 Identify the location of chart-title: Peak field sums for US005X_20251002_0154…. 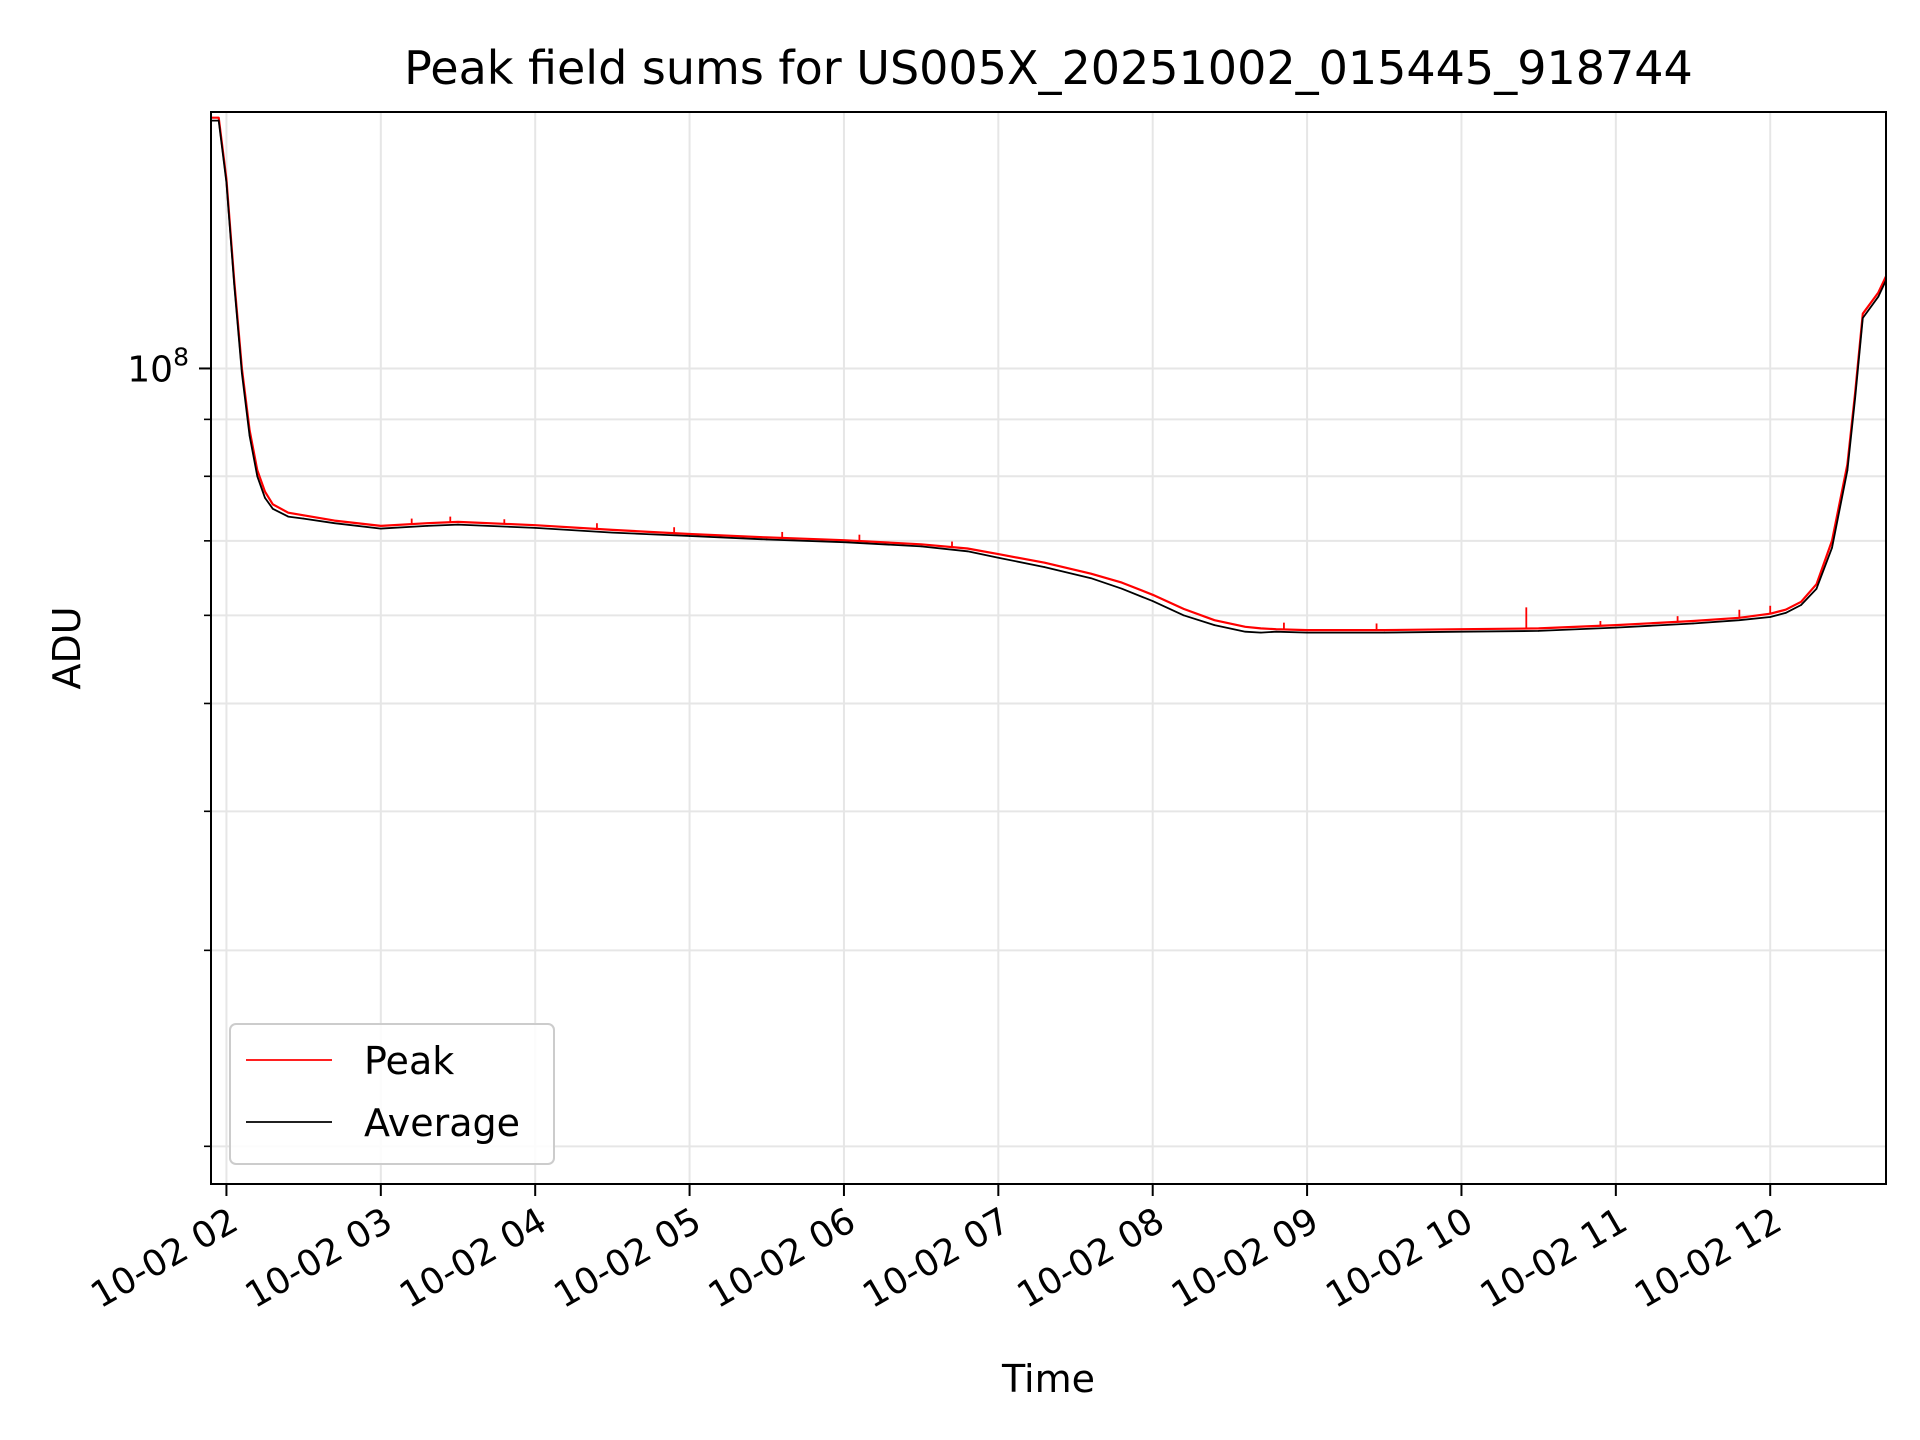
(1048, 68).